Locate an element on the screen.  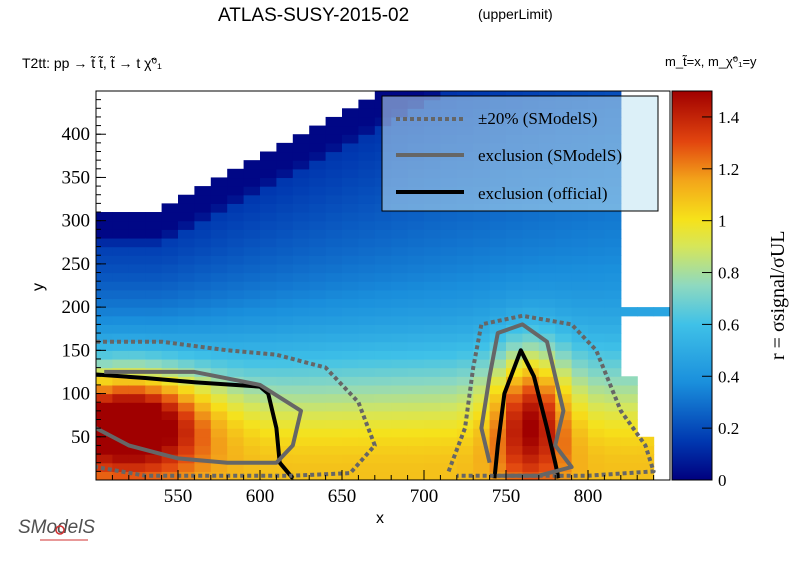
smodels-logo: SModelS is located at coordinates (56, 529).